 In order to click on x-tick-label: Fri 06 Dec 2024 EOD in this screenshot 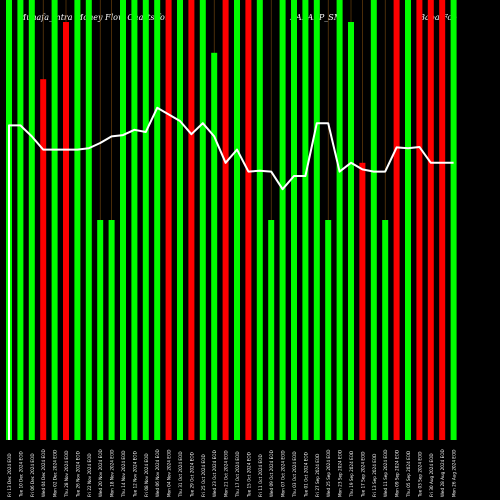, I will do `click(32, 475)`.